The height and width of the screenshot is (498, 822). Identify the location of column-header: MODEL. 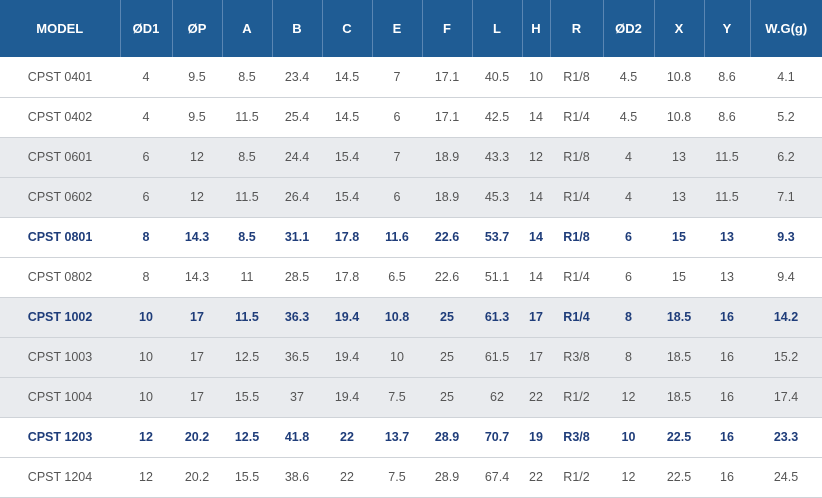
(60, 28).